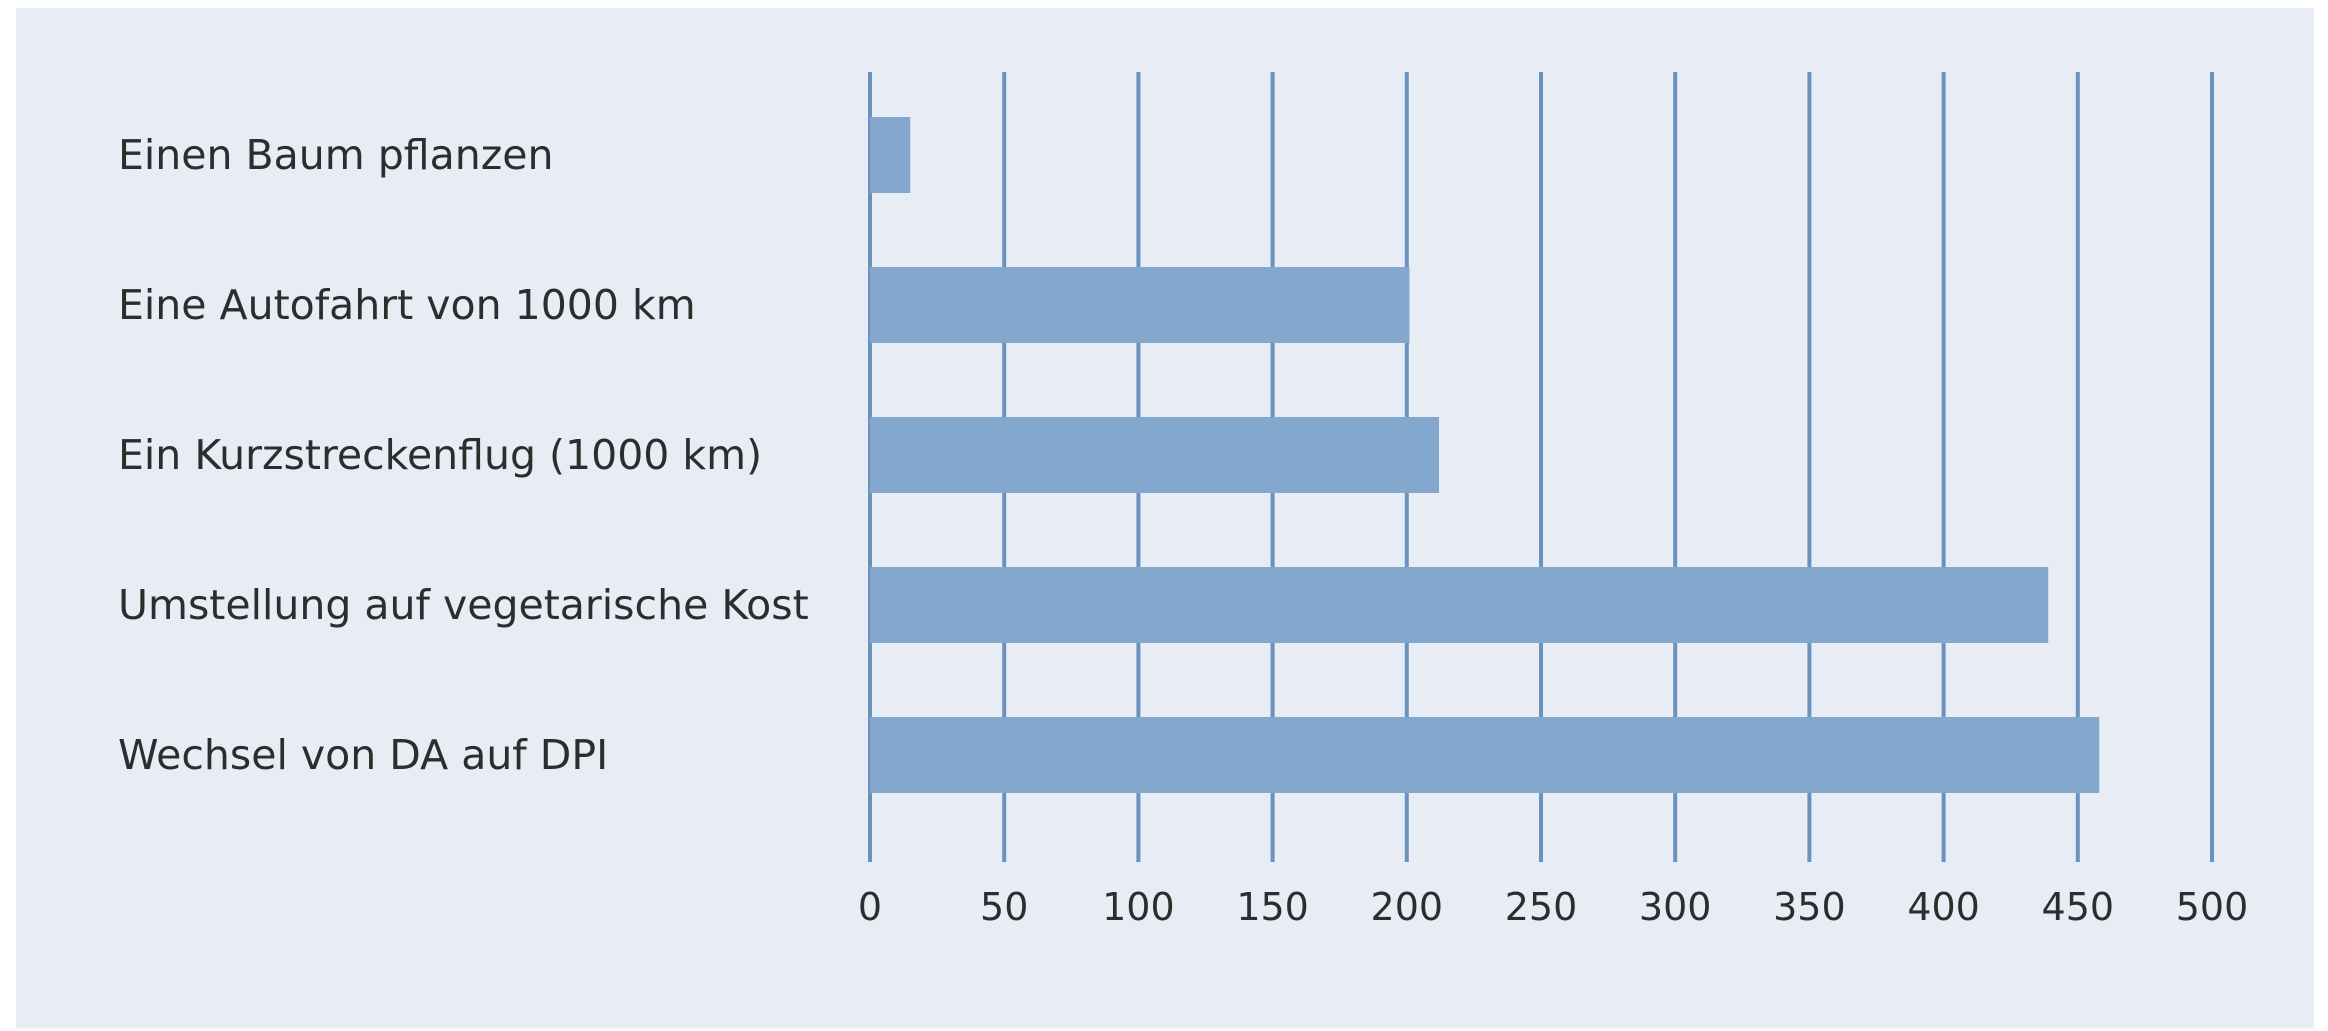  I want to click on category-label: Wechsel von DA auf DPI, so click(363, 755).